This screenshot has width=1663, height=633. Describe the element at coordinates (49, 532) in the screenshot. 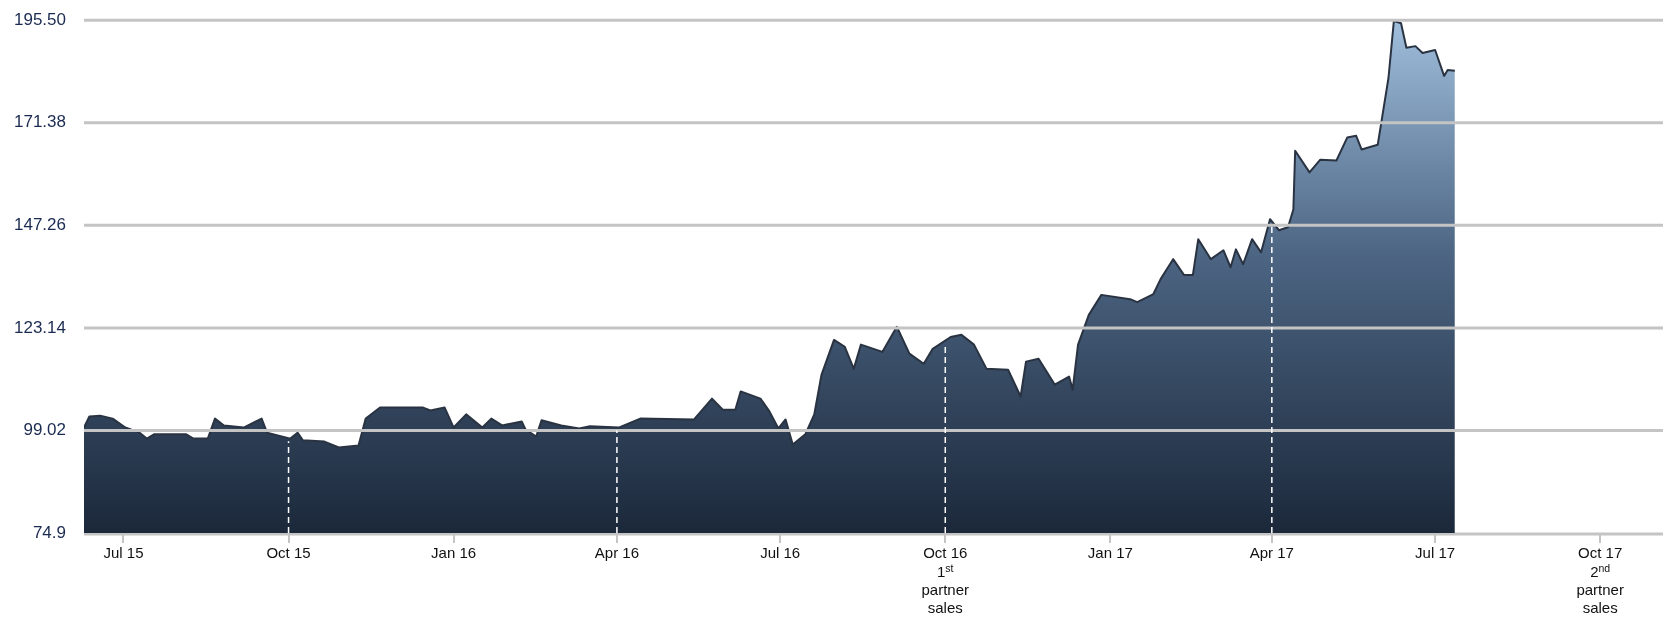

I see `y-tick-label: 74.9` at that location.